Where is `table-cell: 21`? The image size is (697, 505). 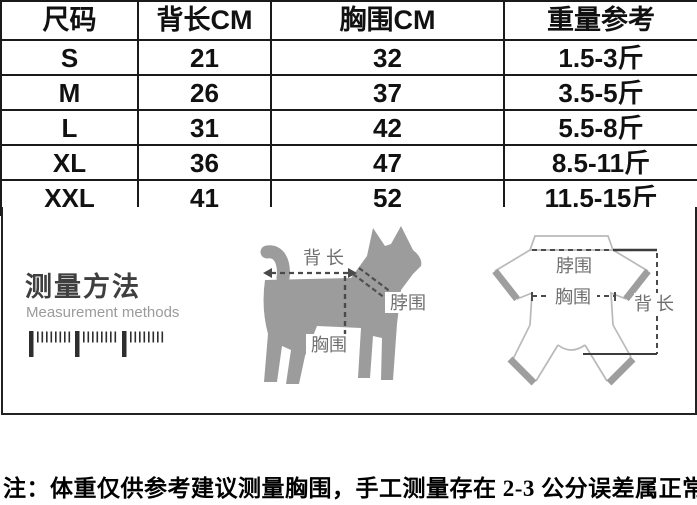 table-cell: 21 is located at coordinates (204, 57).